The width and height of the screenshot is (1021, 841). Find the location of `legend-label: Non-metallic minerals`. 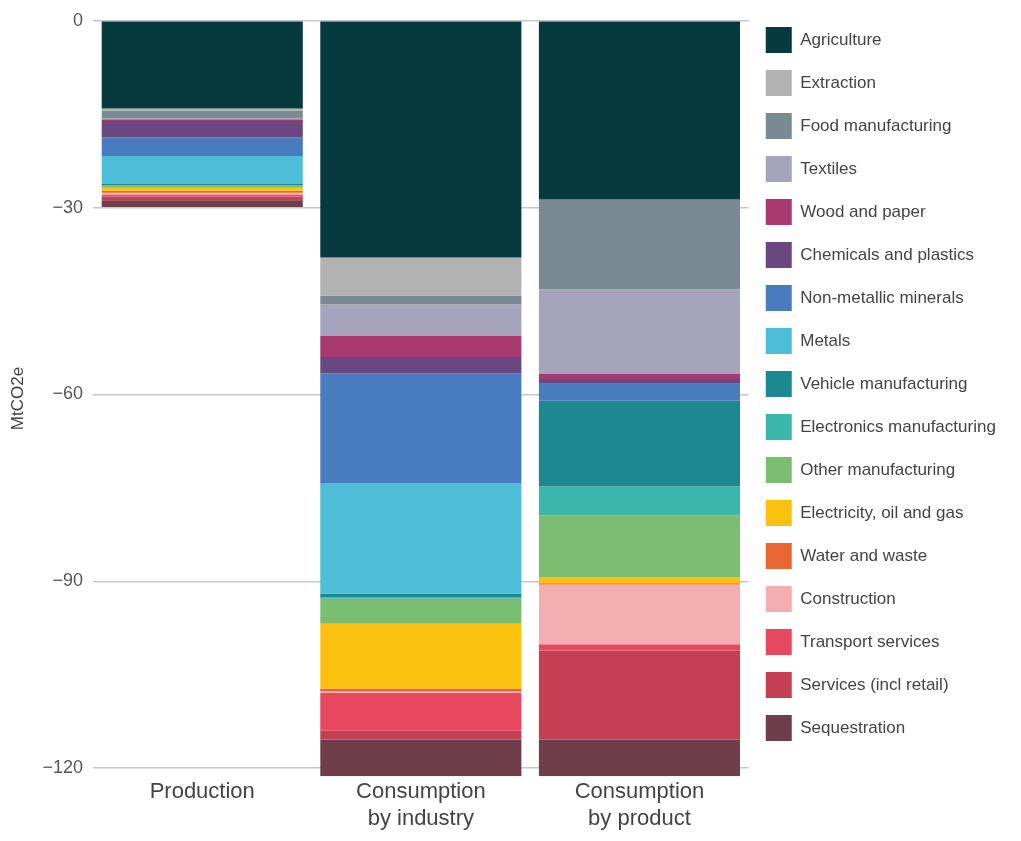

legend-label: Non-metallic minerals is located at coordinates (882, 297).